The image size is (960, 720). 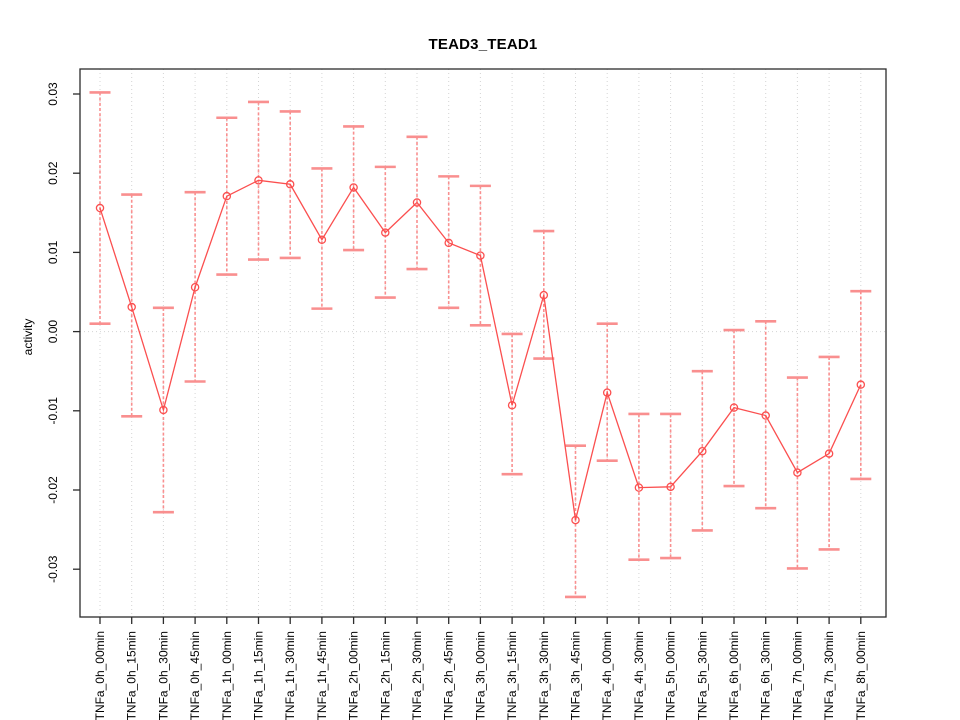 What do you see at coordinates (861, 675) in the screenshot?
I see `x-tick-label: TNFa_8h_00min` at bounding box center [861, 675].